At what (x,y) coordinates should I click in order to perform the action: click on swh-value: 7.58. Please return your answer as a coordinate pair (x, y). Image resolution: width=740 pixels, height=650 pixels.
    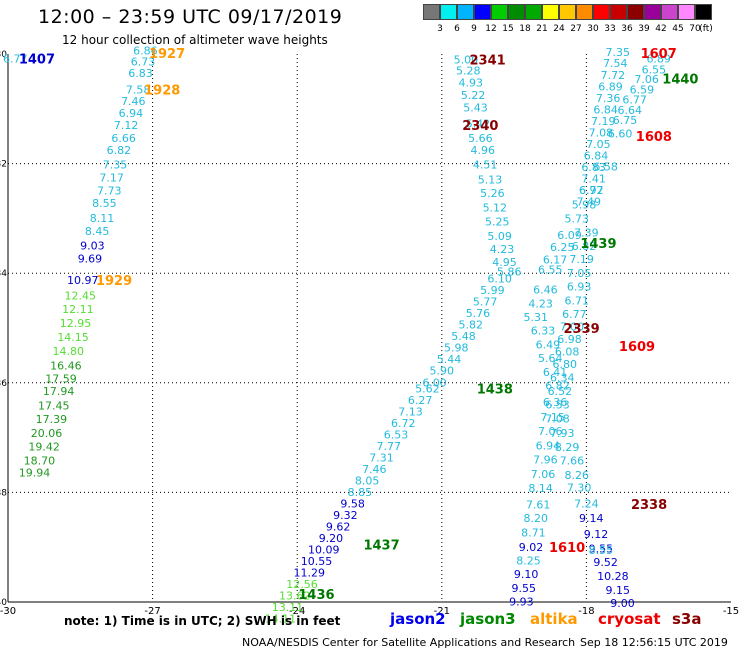
    Looking at the image, I should click on (138, 90).